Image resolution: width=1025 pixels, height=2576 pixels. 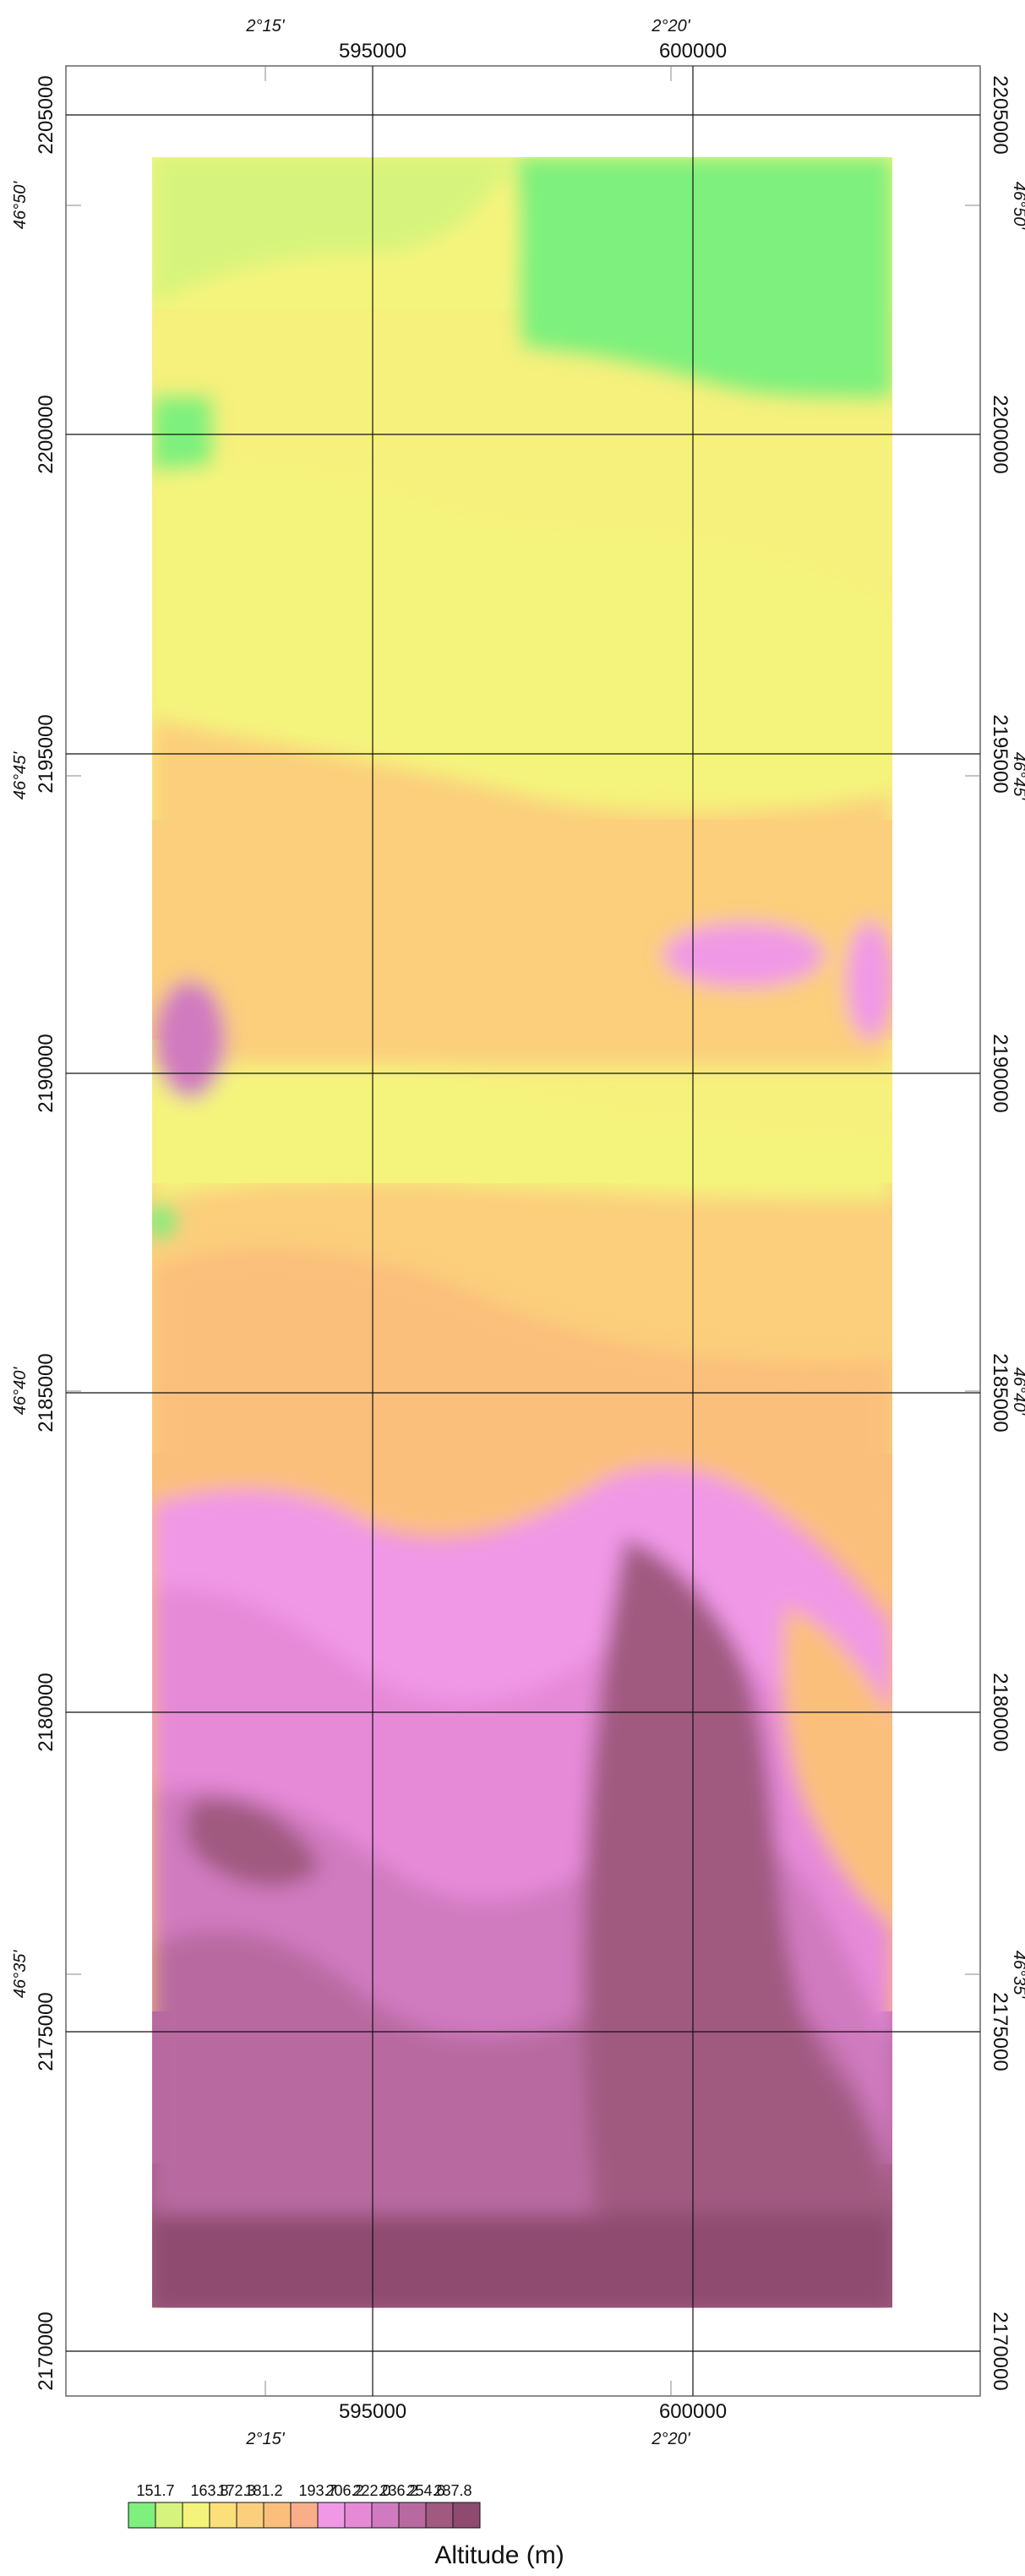 What do you see at coordinates (46, 434) in the screenshot?
I see `y-label-left-2200000: 2200000` at bounding box center [46, 434].